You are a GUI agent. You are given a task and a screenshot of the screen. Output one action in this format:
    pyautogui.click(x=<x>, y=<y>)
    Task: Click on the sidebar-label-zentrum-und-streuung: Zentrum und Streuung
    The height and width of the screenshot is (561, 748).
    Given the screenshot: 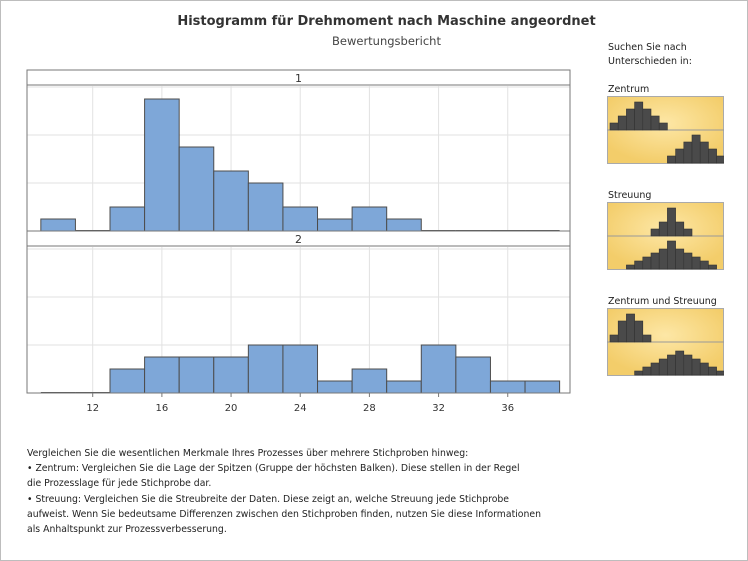 What is the action you would take?
    pyautogui.click(x=662, y=301)
    